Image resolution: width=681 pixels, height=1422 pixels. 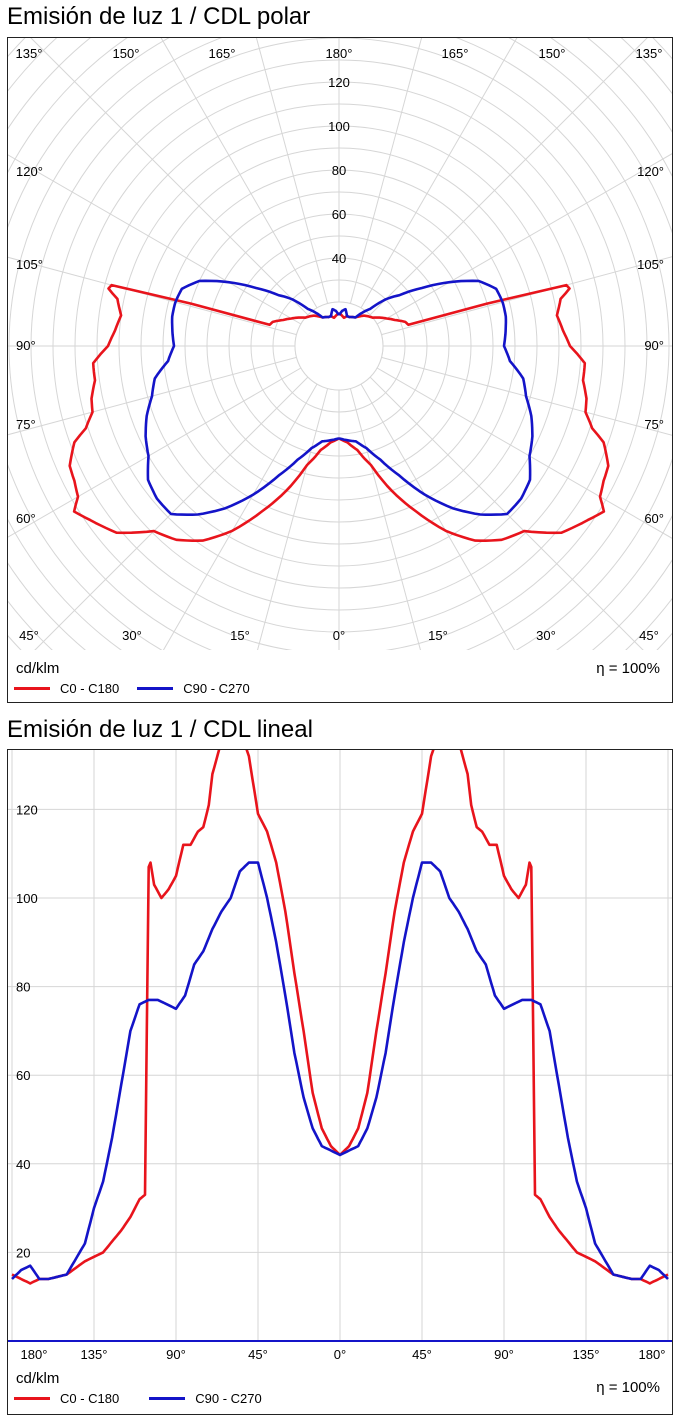 What do you see at coordinates (339, 214) in the screenshot?
I see `polar-r-tick-60: 60` at bounding box center [339, 214].